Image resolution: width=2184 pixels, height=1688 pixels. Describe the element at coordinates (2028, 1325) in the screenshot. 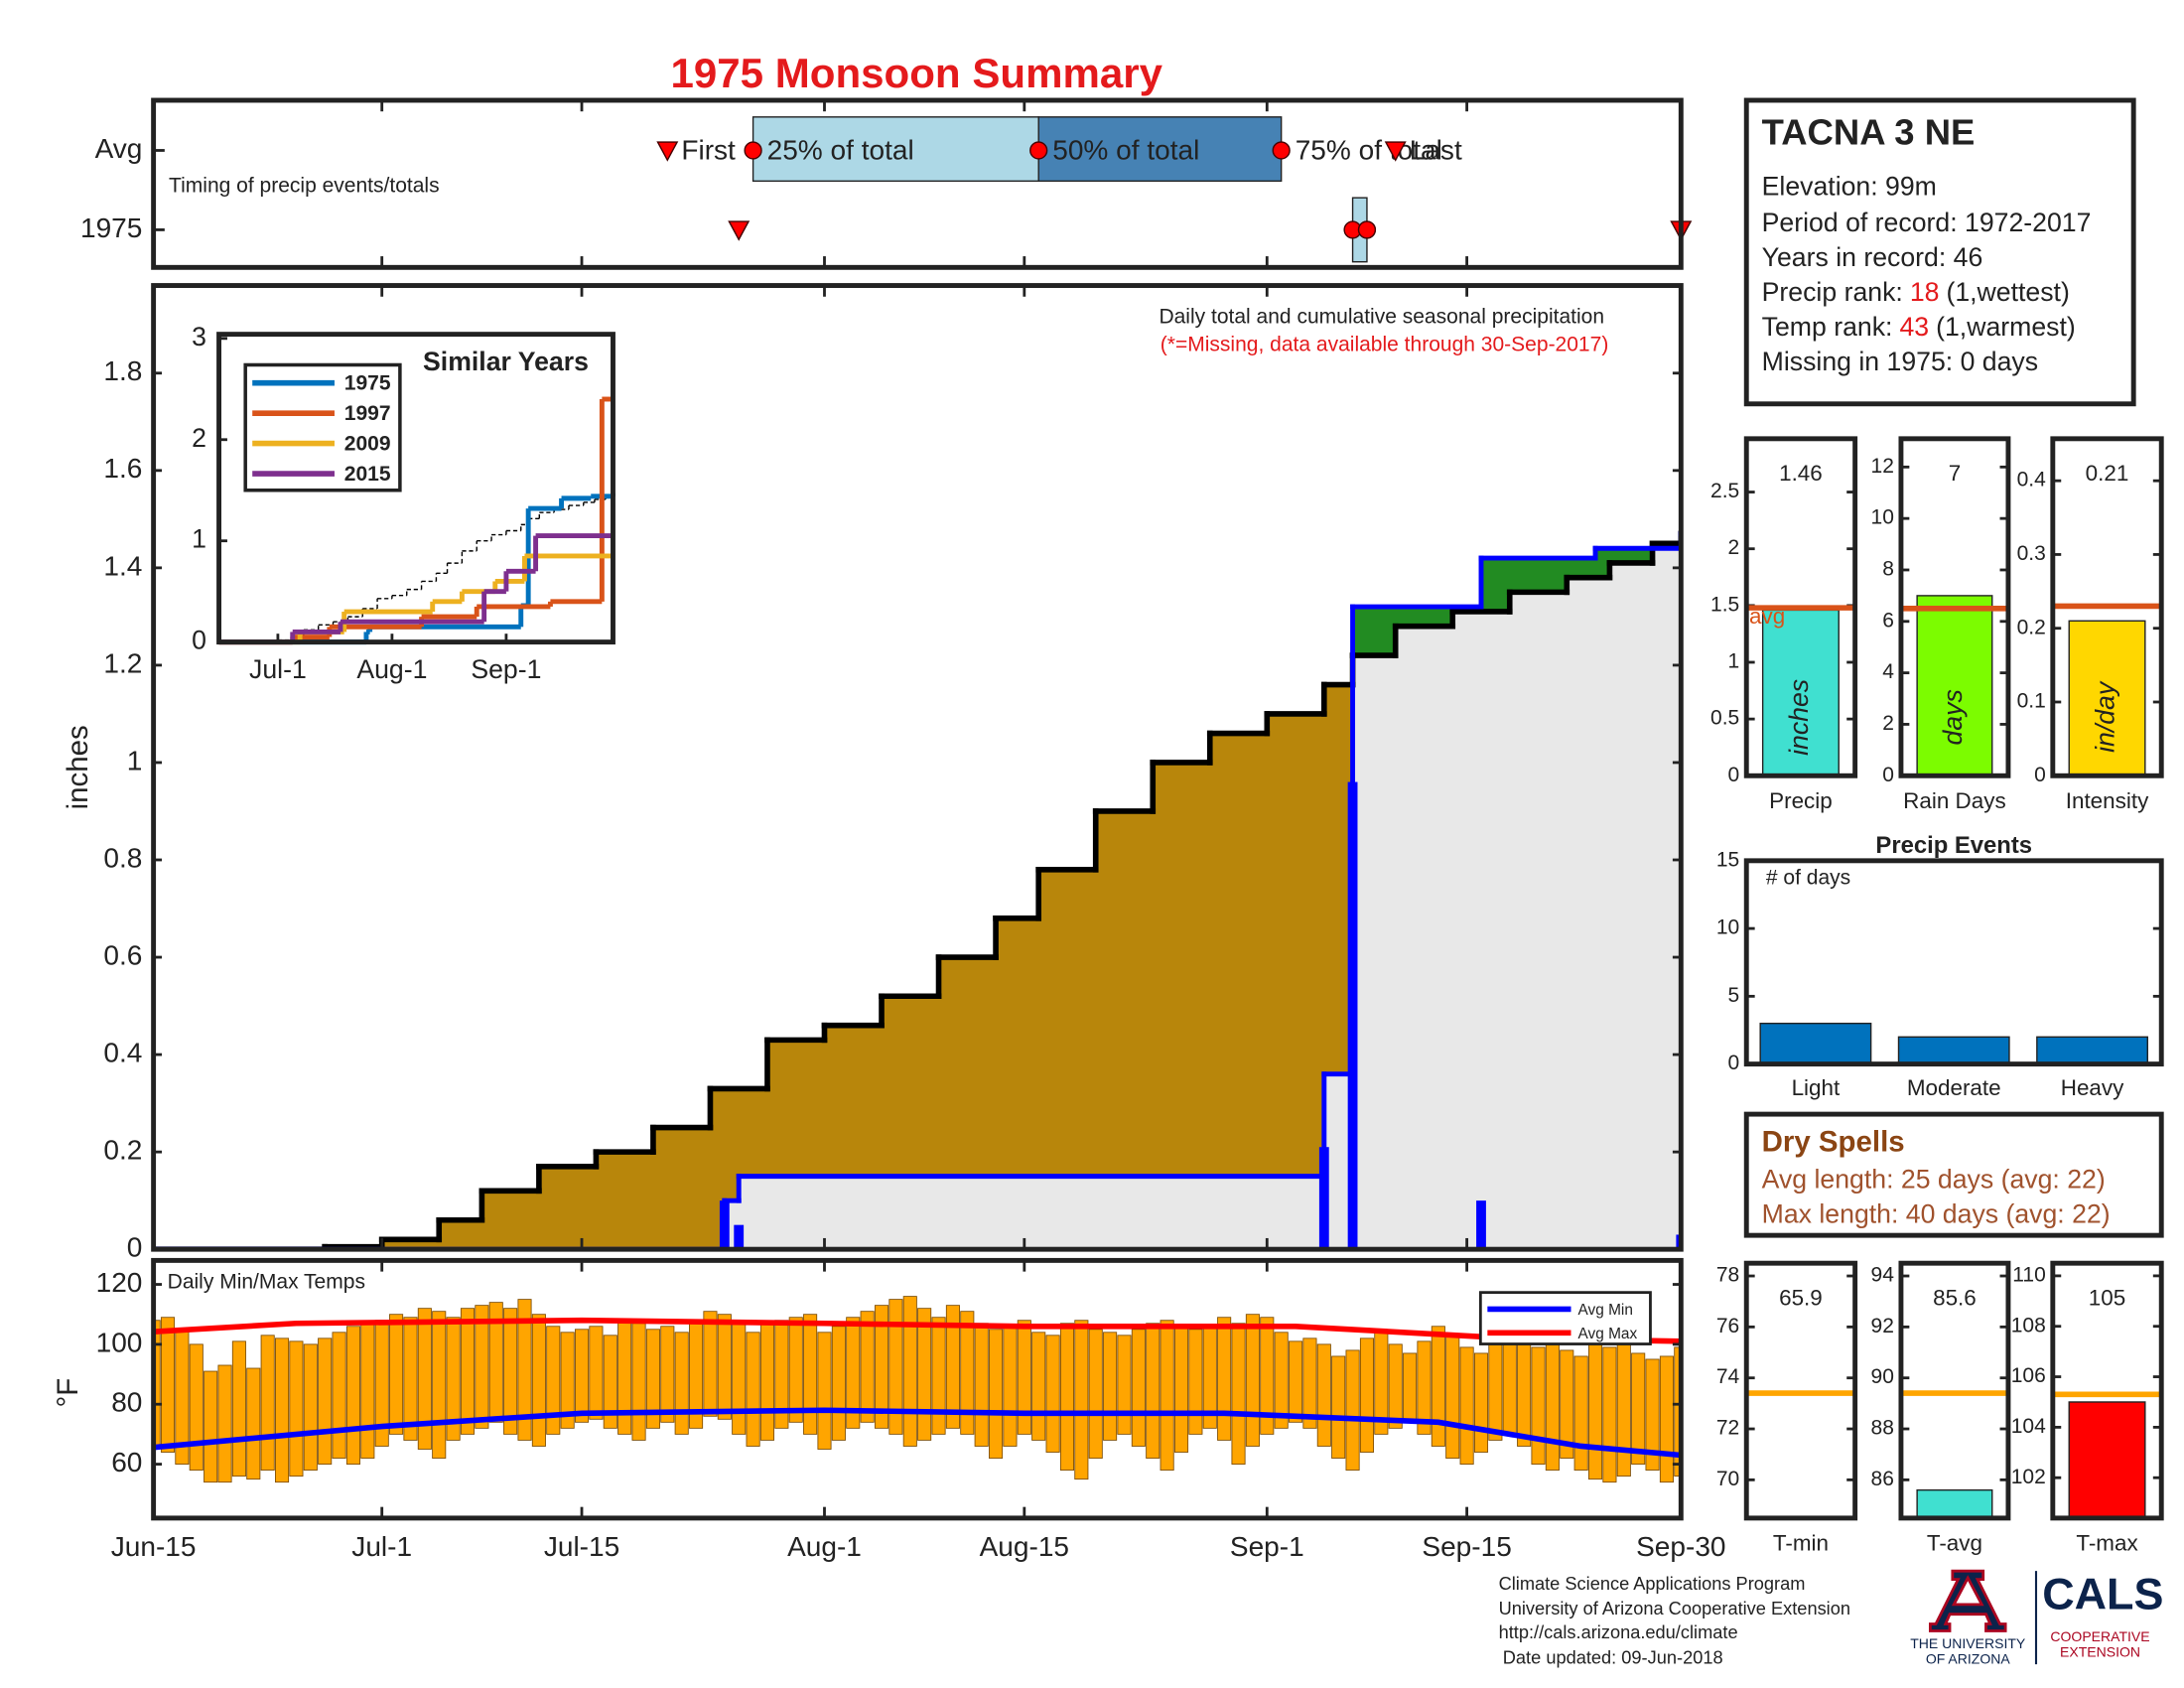

I see `y-tick-label: 108` at that location.